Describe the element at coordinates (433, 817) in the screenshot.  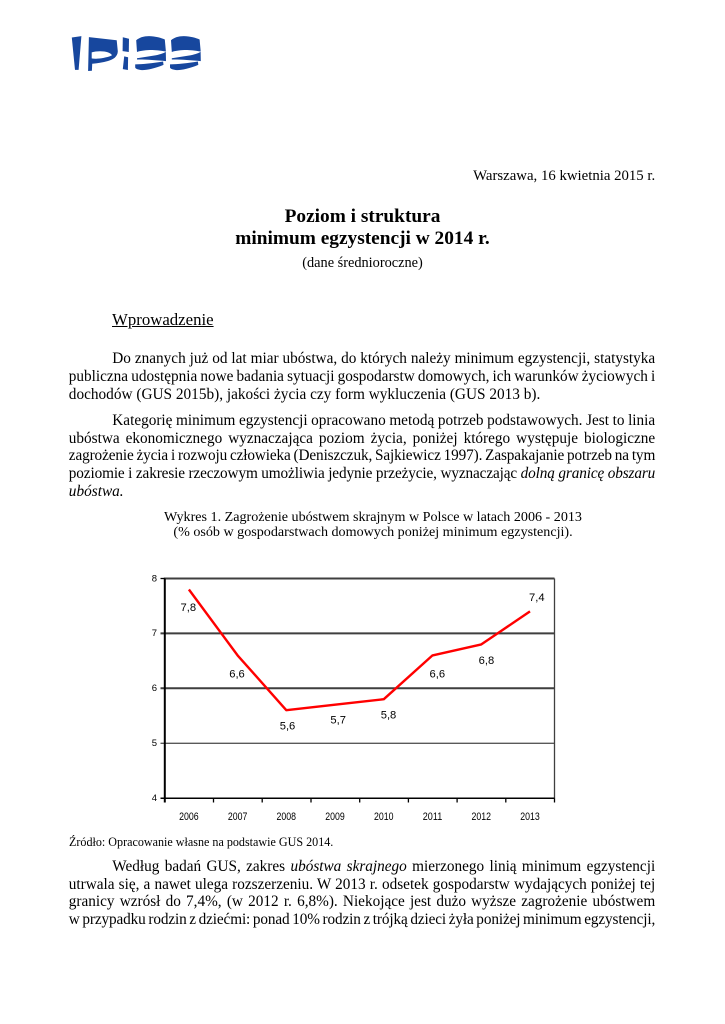
I see `svg-text: 2011` at that location.